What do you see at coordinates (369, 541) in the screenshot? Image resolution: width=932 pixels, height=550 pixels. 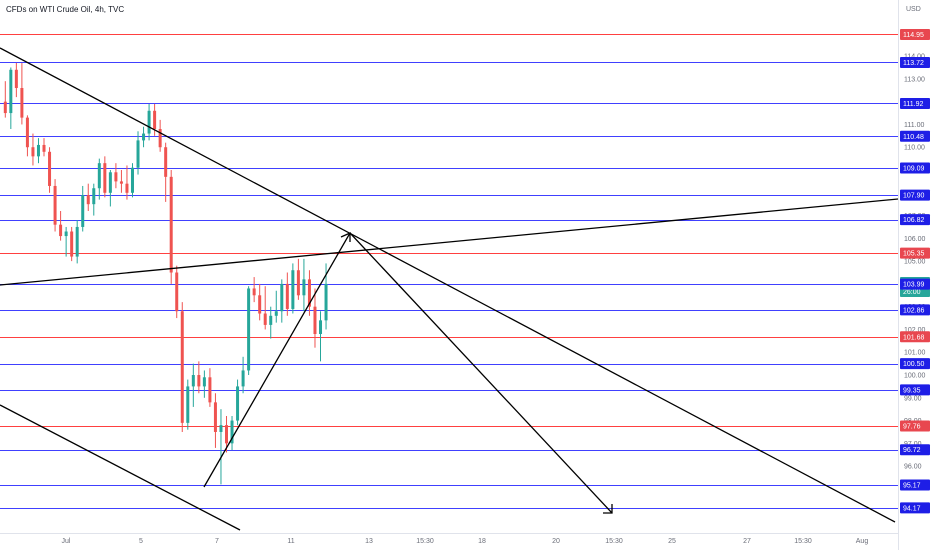 I see `time-tick-label: 13` at bounding box center [369, 541].